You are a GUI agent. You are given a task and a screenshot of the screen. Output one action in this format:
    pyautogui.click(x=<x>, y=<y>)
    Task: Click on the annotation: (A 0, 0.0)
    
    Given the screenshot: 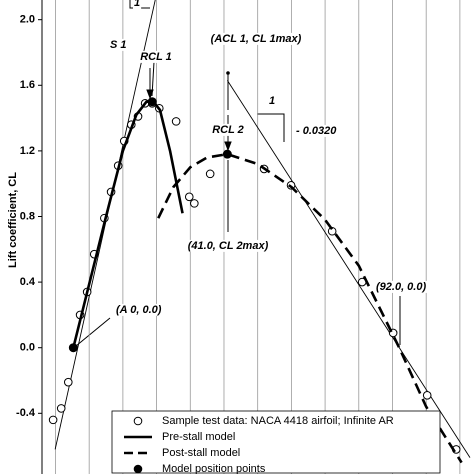 What is the action you would take?
    pyautogui.click(x=139, y=310)
    